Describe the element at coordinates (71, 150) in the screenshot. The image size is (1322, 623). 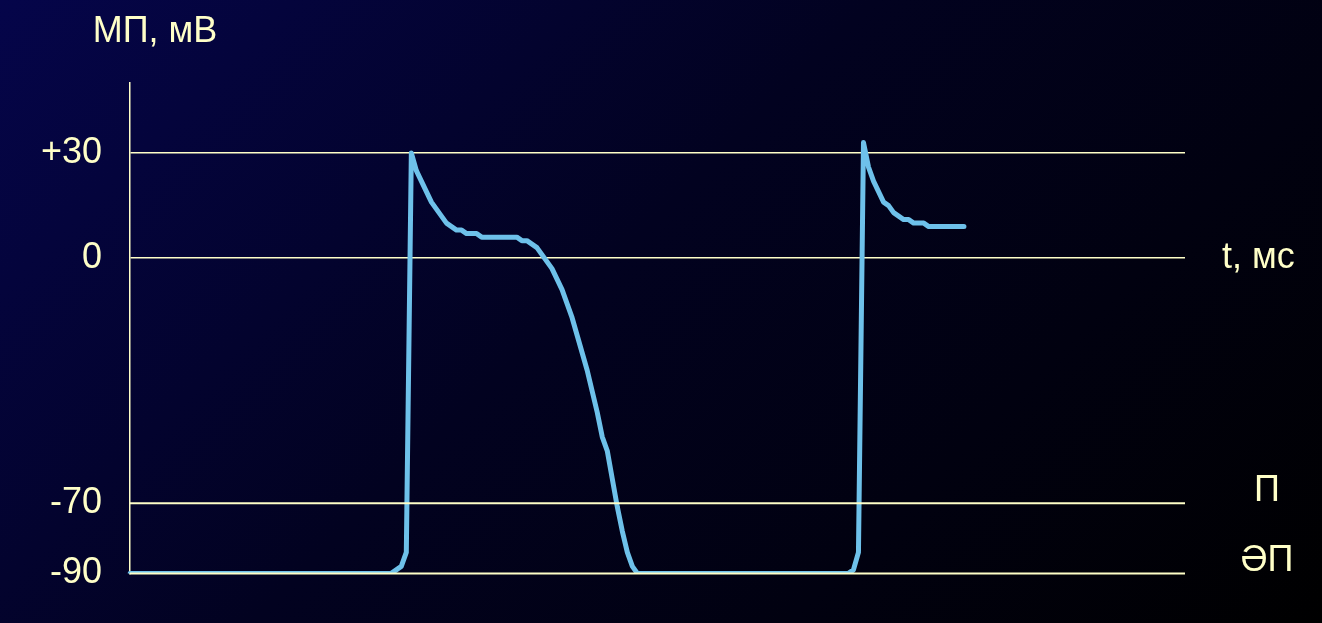
I see `y-tick-label: +30` at that location.